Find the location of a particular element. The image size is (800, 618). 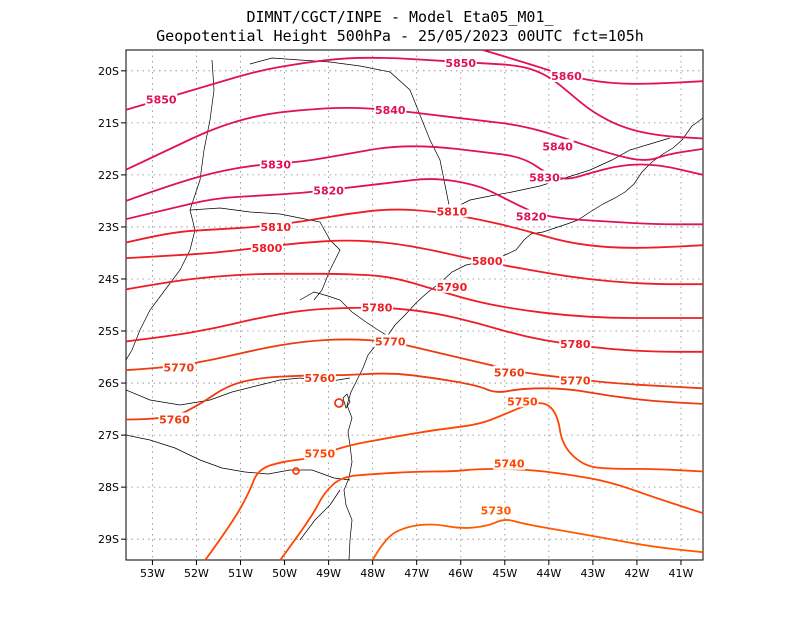

lon-tick-label: 50W is located at coordinates (284, 573).